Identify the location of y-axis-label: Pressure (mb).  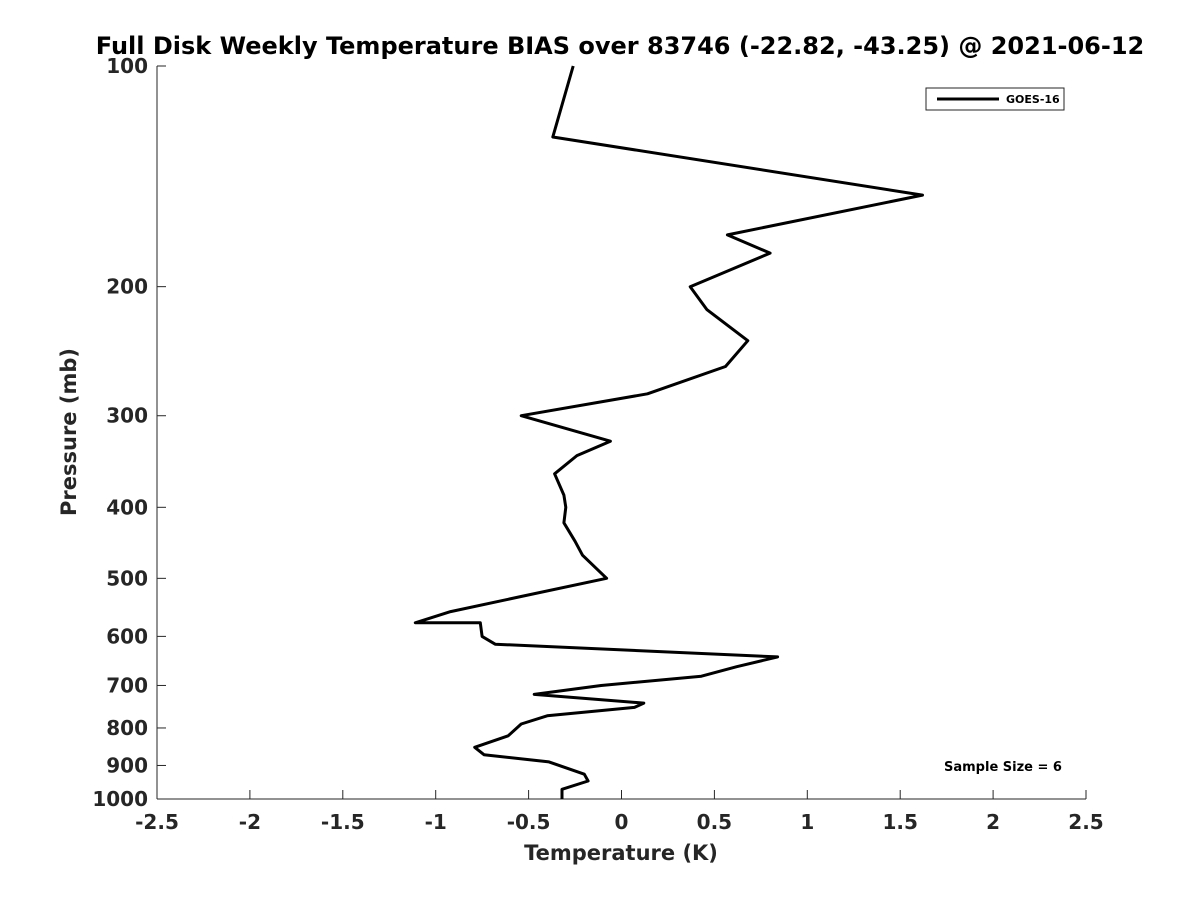
(69, 432).